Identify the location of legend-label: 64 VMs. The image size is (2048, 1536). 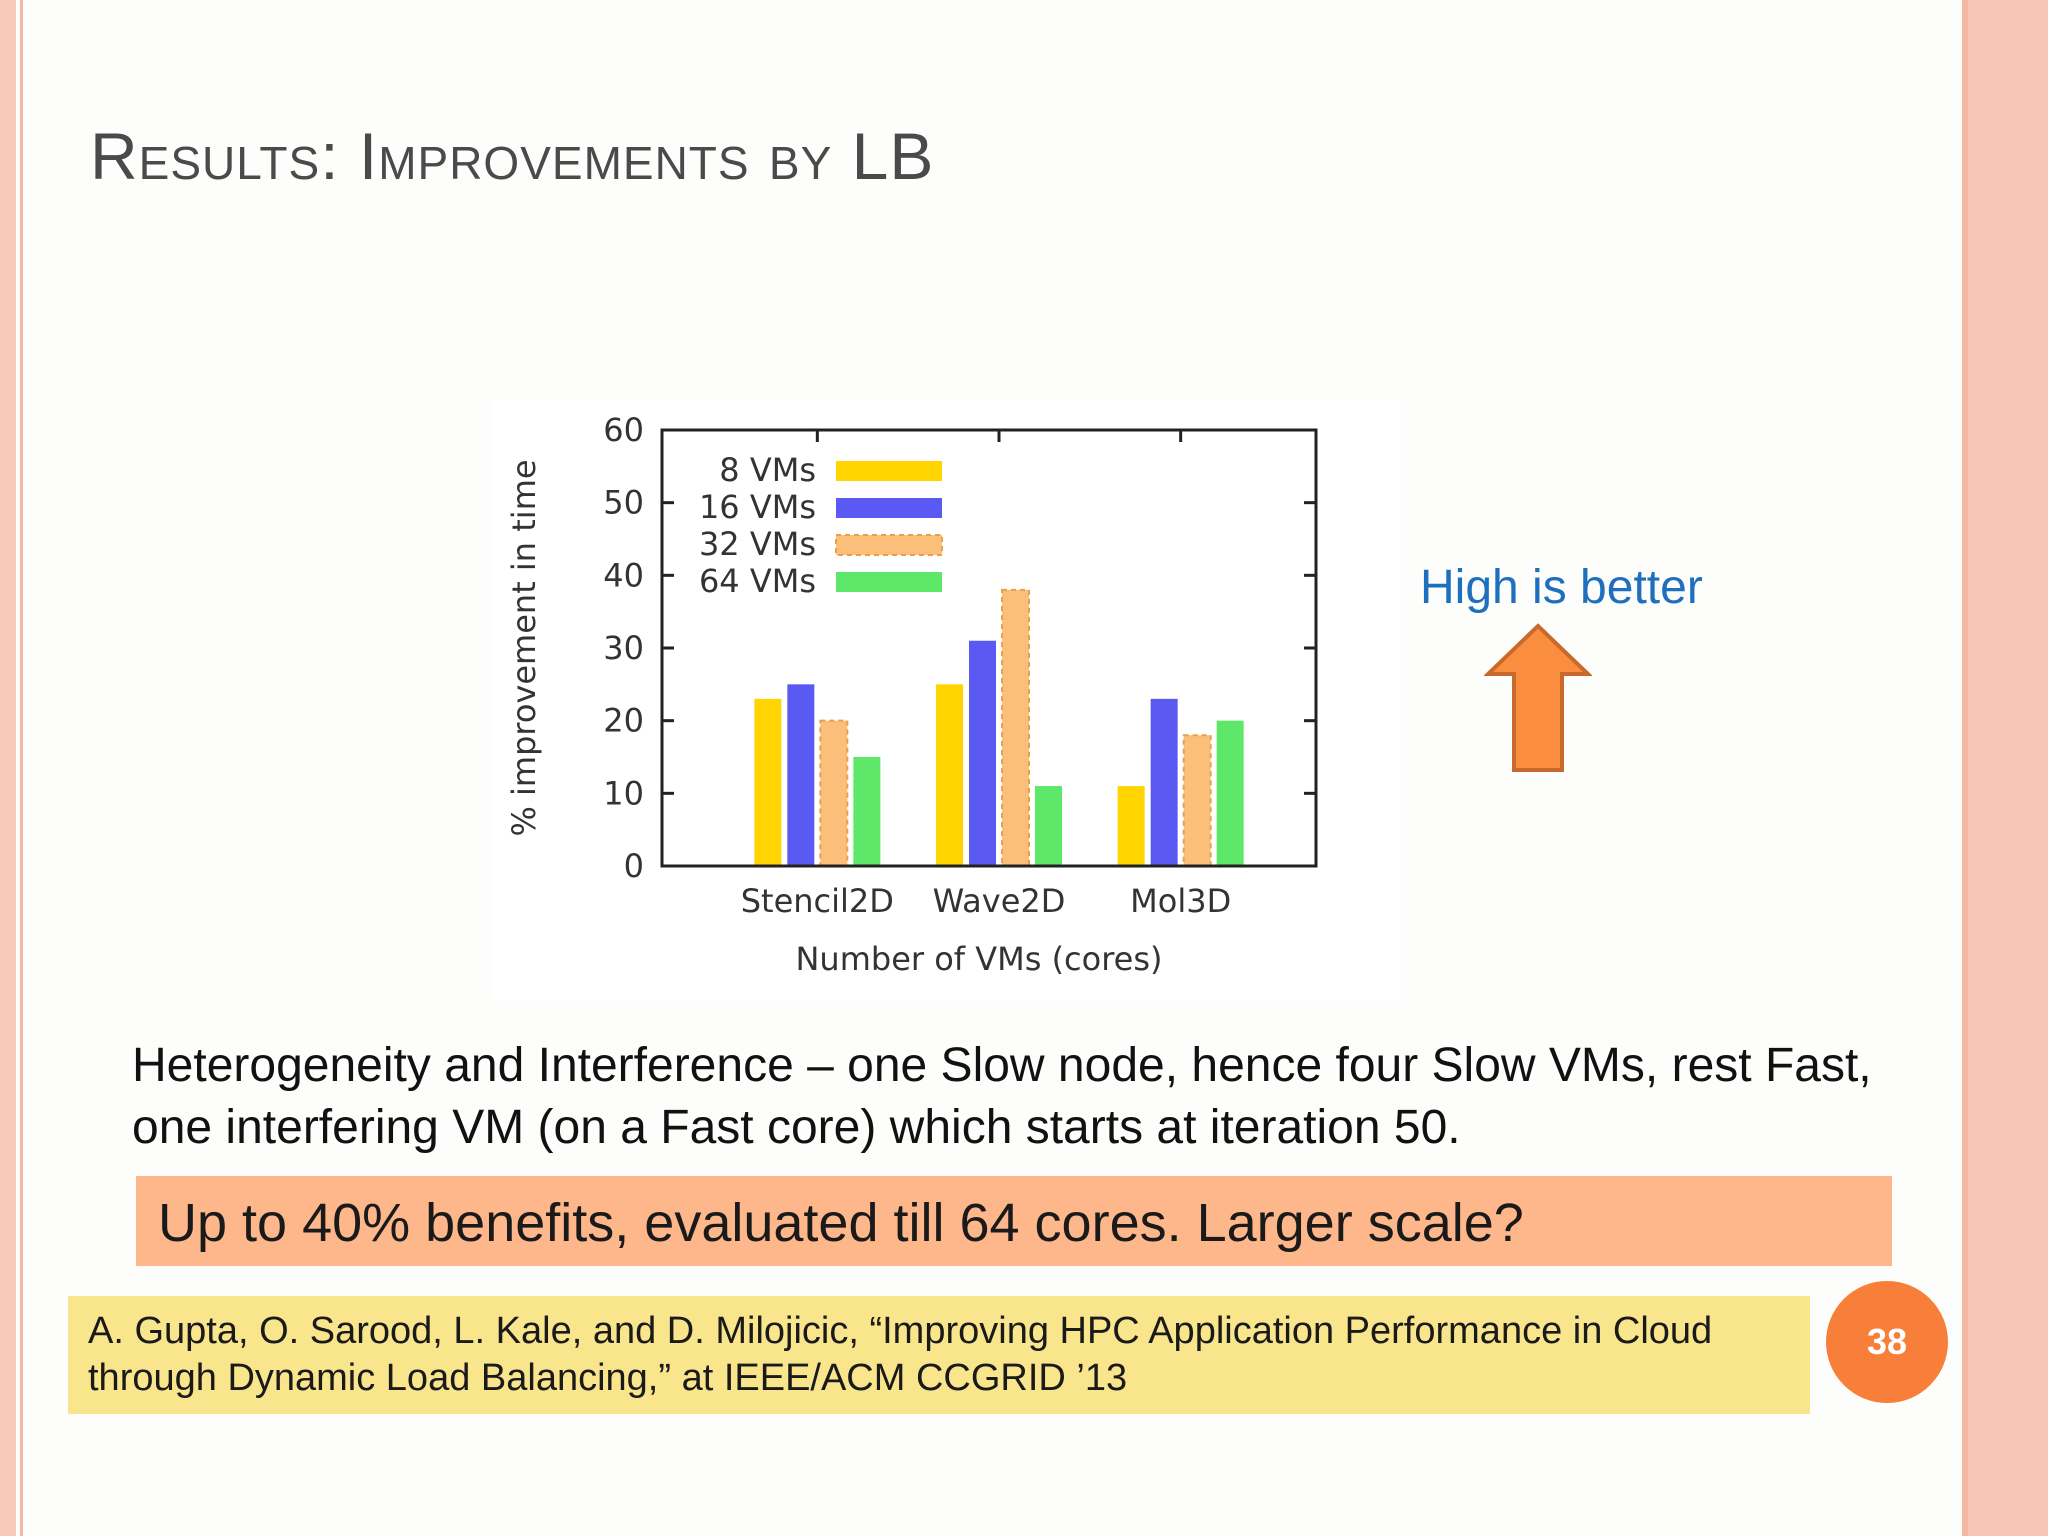
(757, 581).